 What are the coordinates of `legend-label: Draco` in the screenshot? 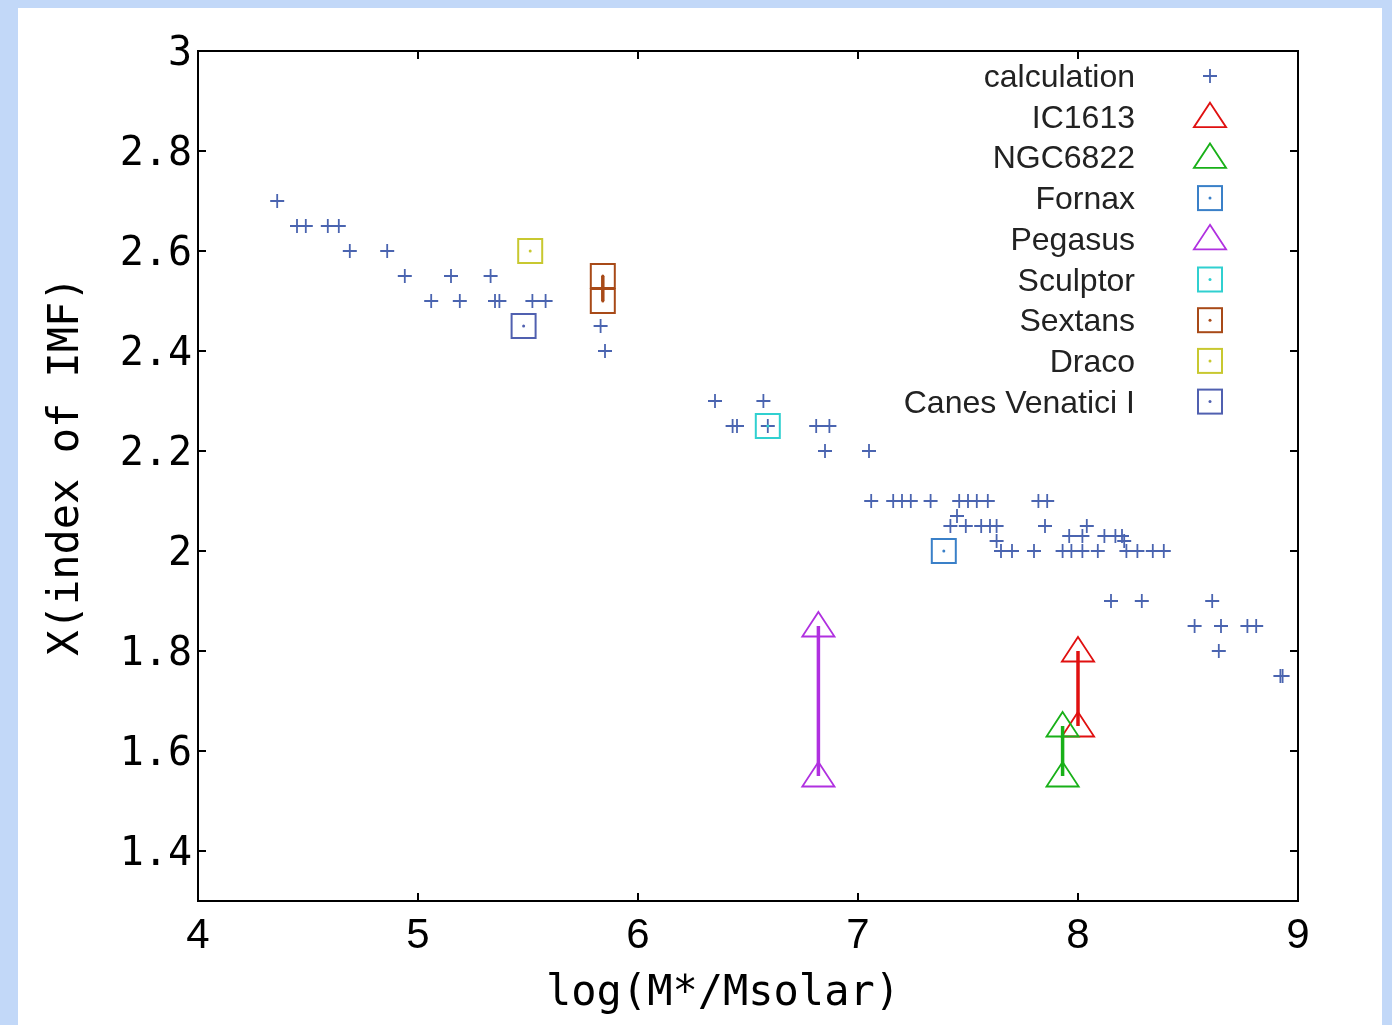 It's located at (1092, 360).